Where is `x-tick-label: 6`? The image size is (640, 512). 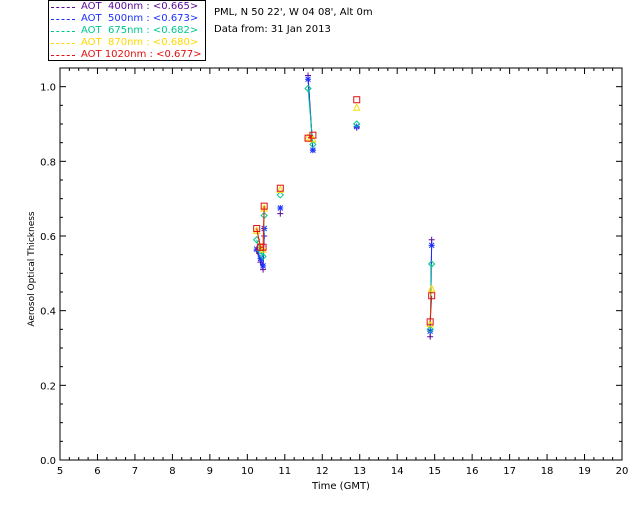
x-tick-label: 6 is located at coordinates (97, 471).